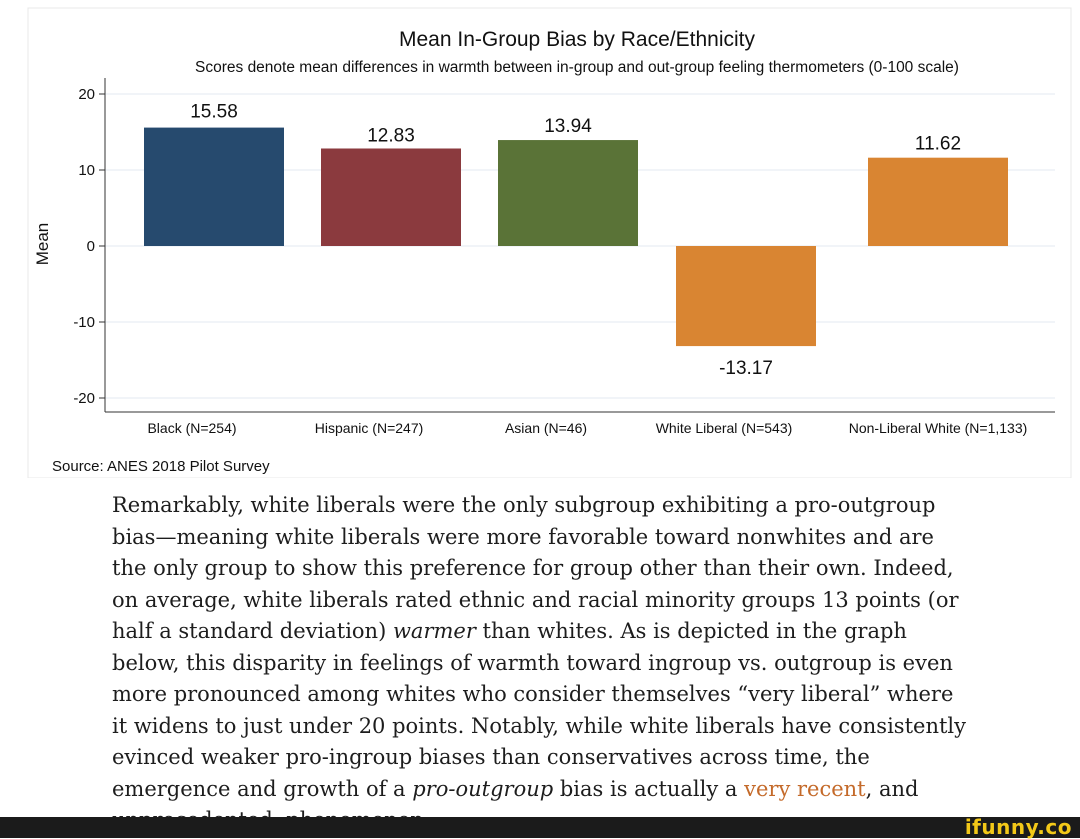 This screenshot has width=1080, height=839. I want to click on footer-bar: ifunny.co, so click(540, 827).